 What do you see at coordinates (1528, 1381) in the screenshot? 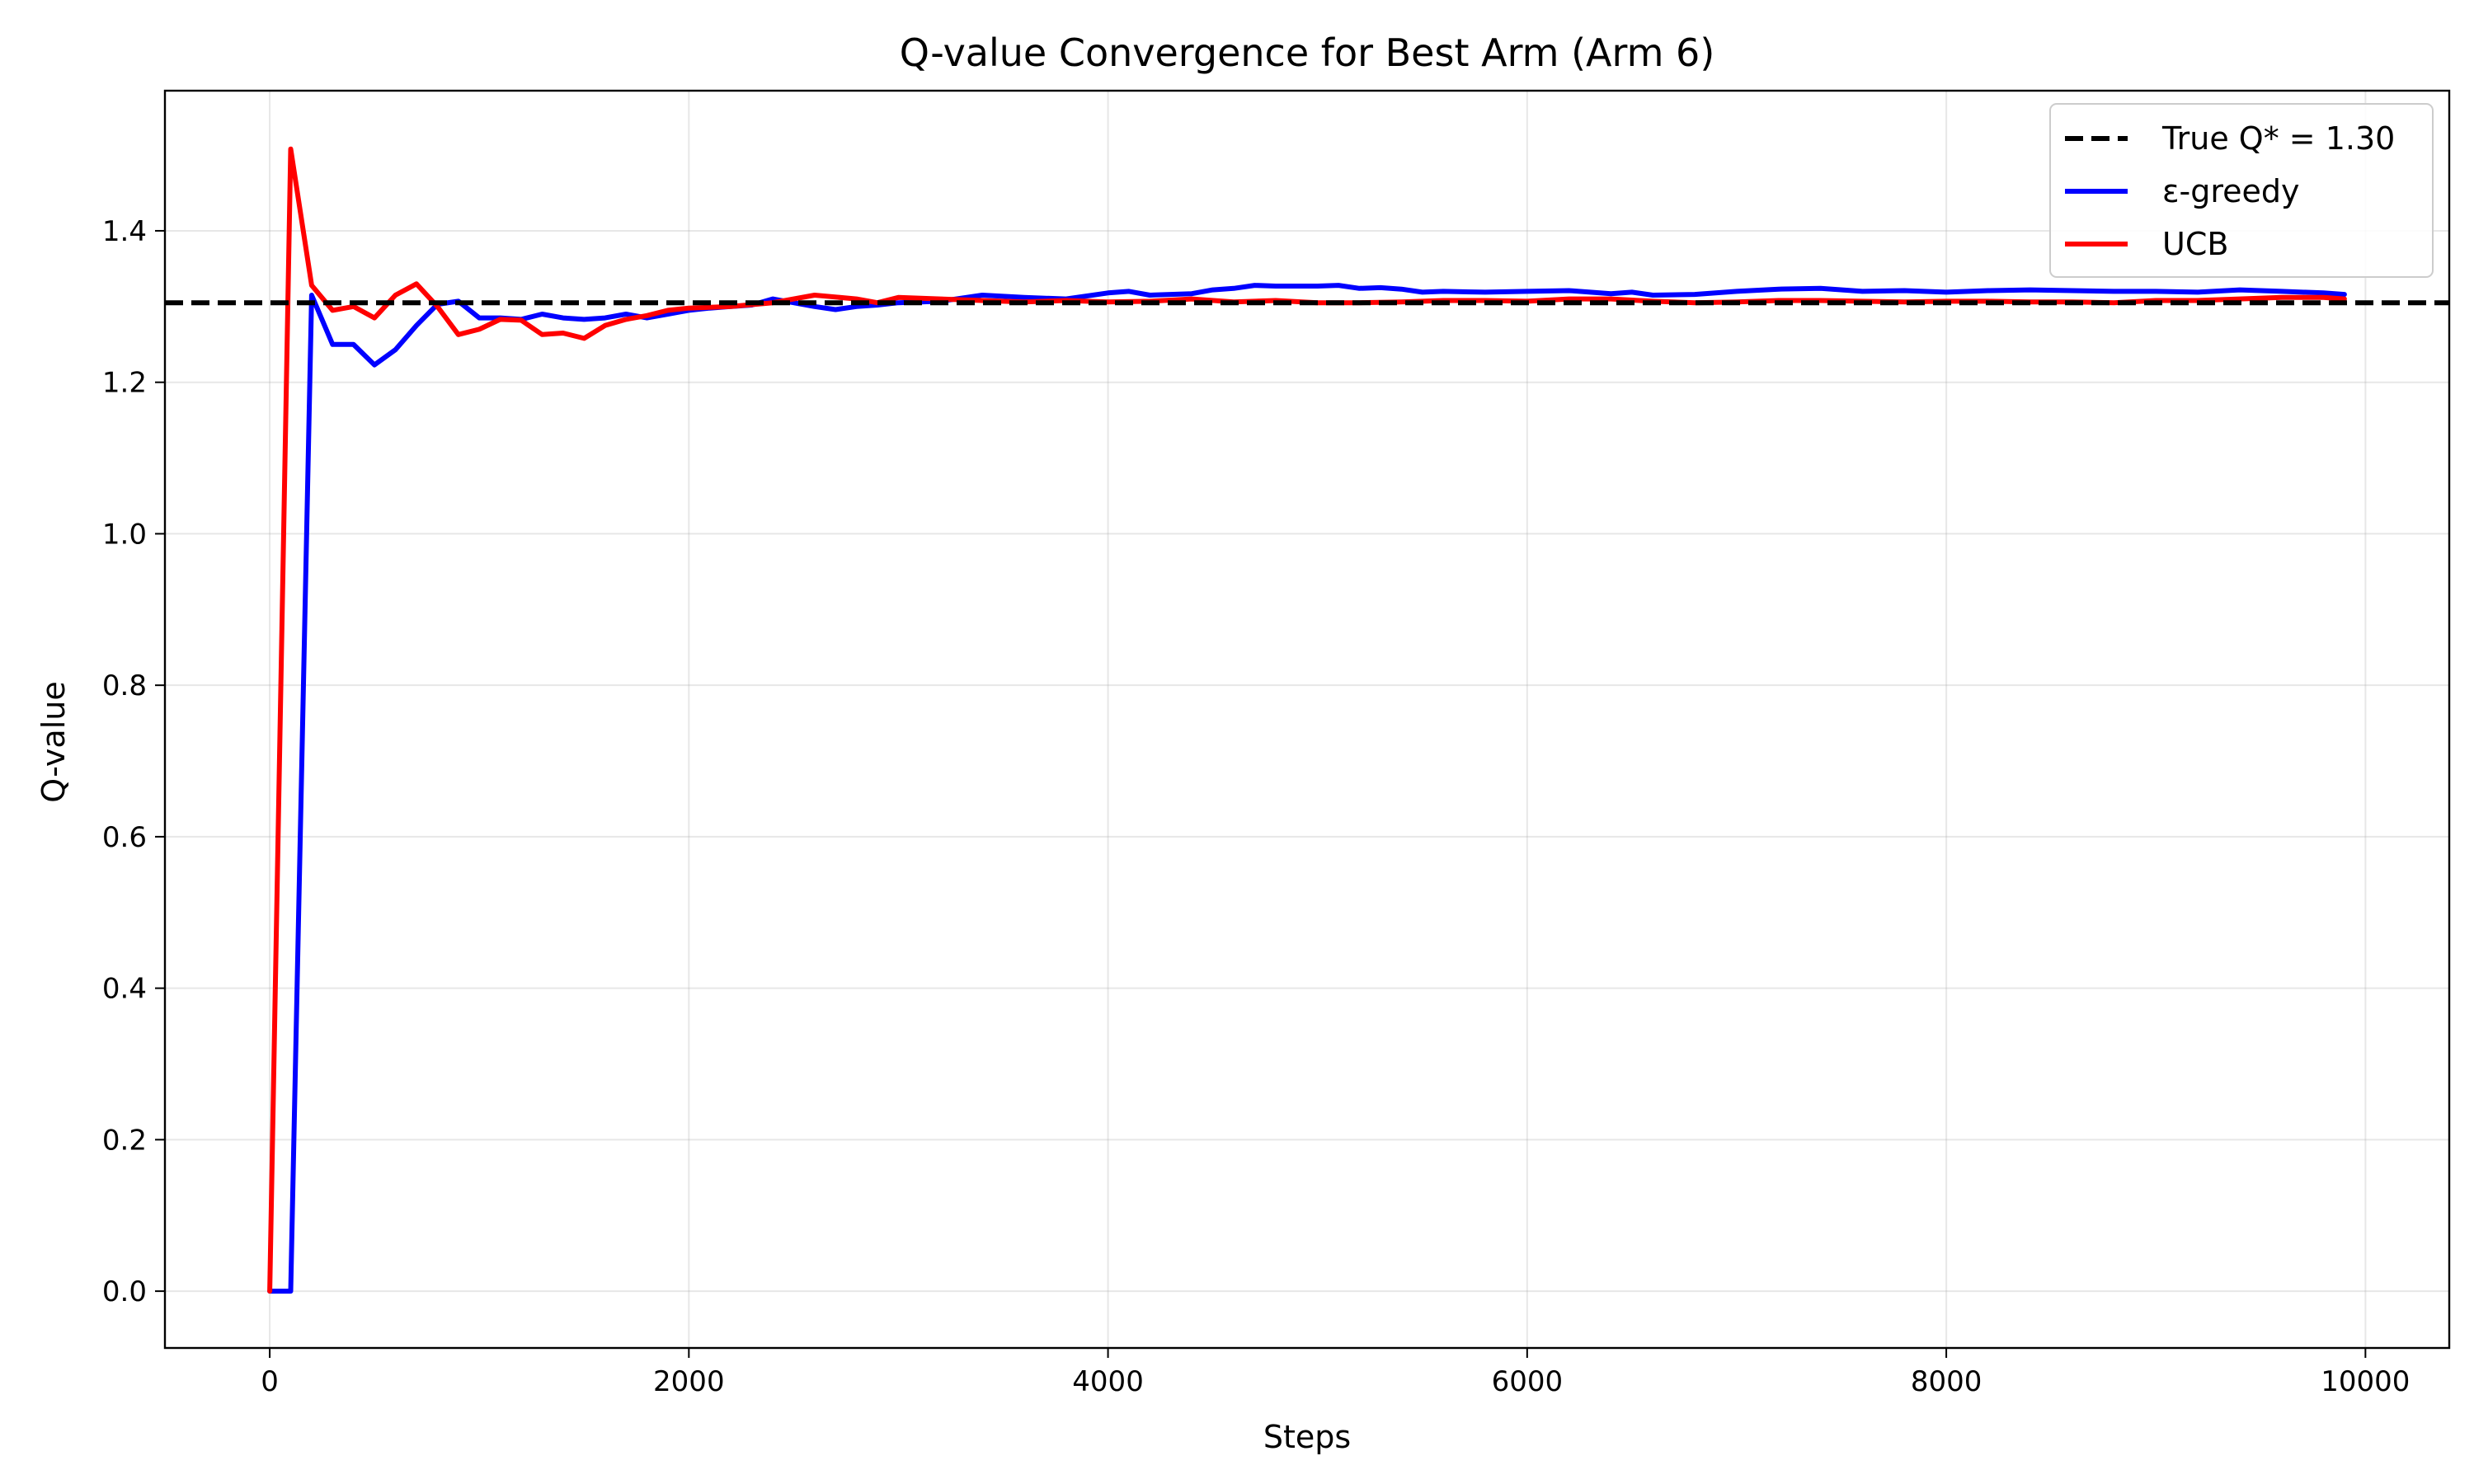
I see `x-tick-label: 6000` at bounding box center [1528, 1381].